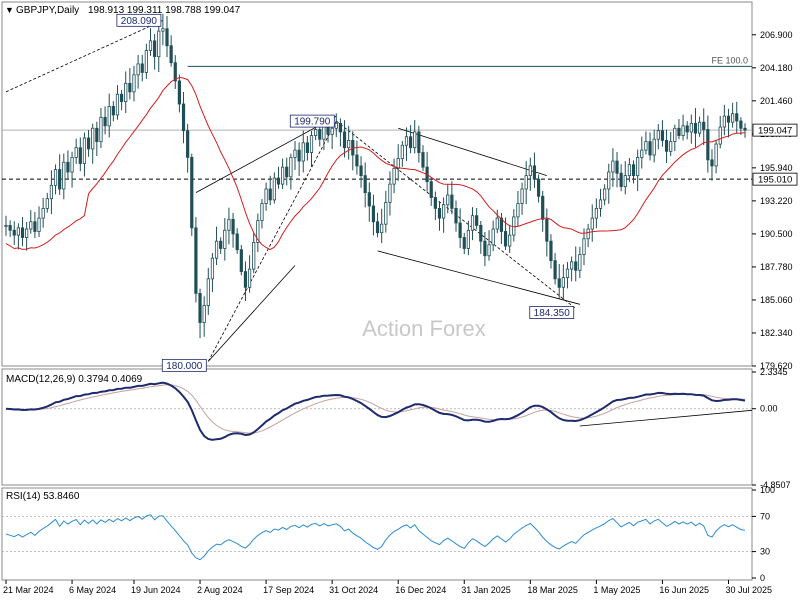 Image resolution: width=800 pixels, height=600 pixels. Describe the element at coordinates (74, 379) in the screenshot. I see `macd-label: MACD(12,26,9) 0.3794 0.4069` at that location.